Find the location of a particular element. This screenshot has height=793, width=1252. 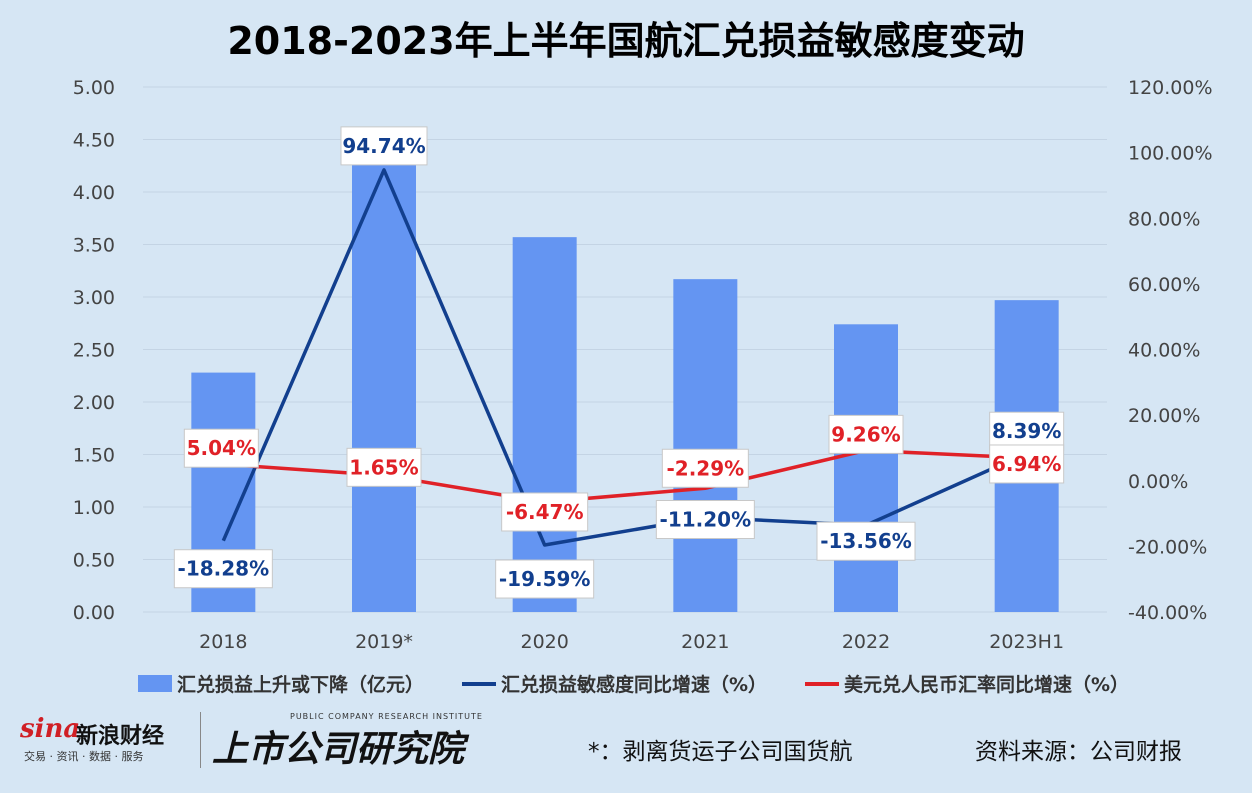

right-axis-tick-label: 40.00% is located at coordinates (1164, 351).